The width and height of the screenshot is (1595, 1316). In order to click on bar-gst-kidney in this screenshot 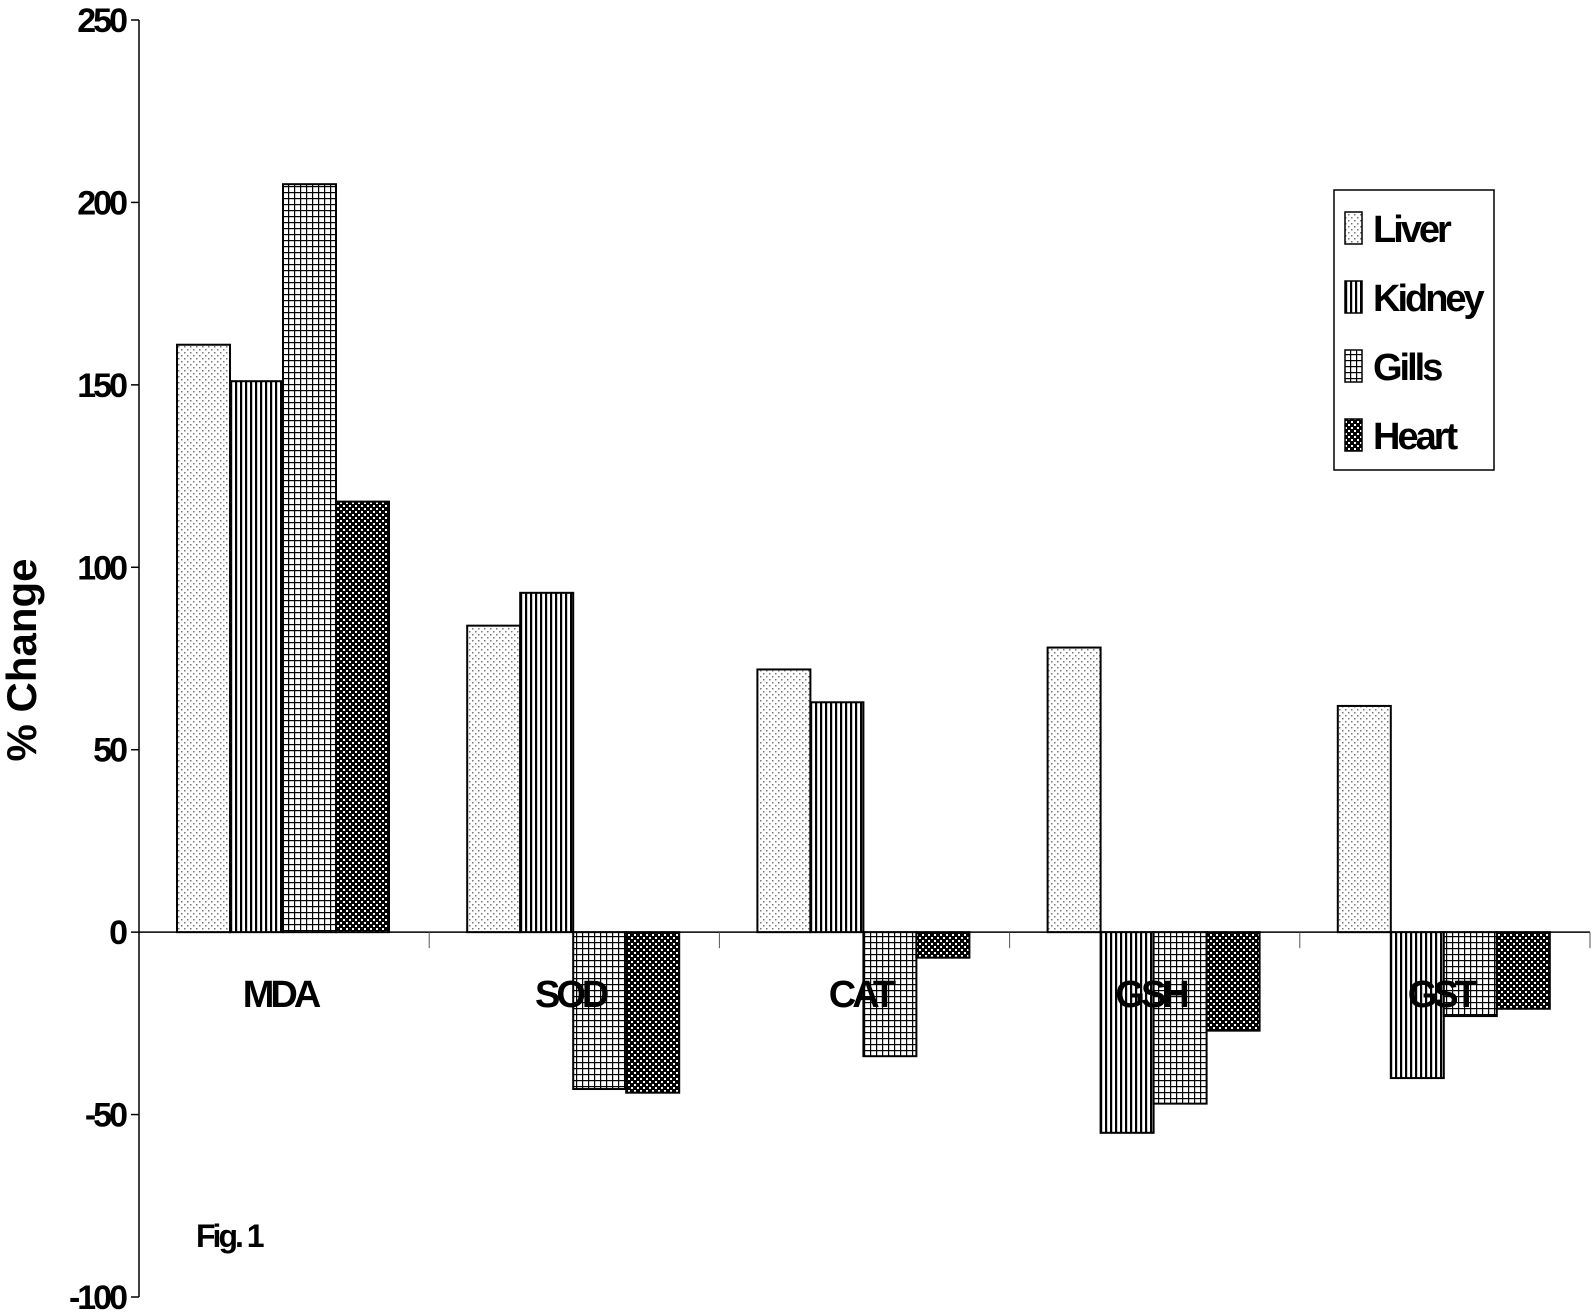, I will do `click(1417, 1005)`.